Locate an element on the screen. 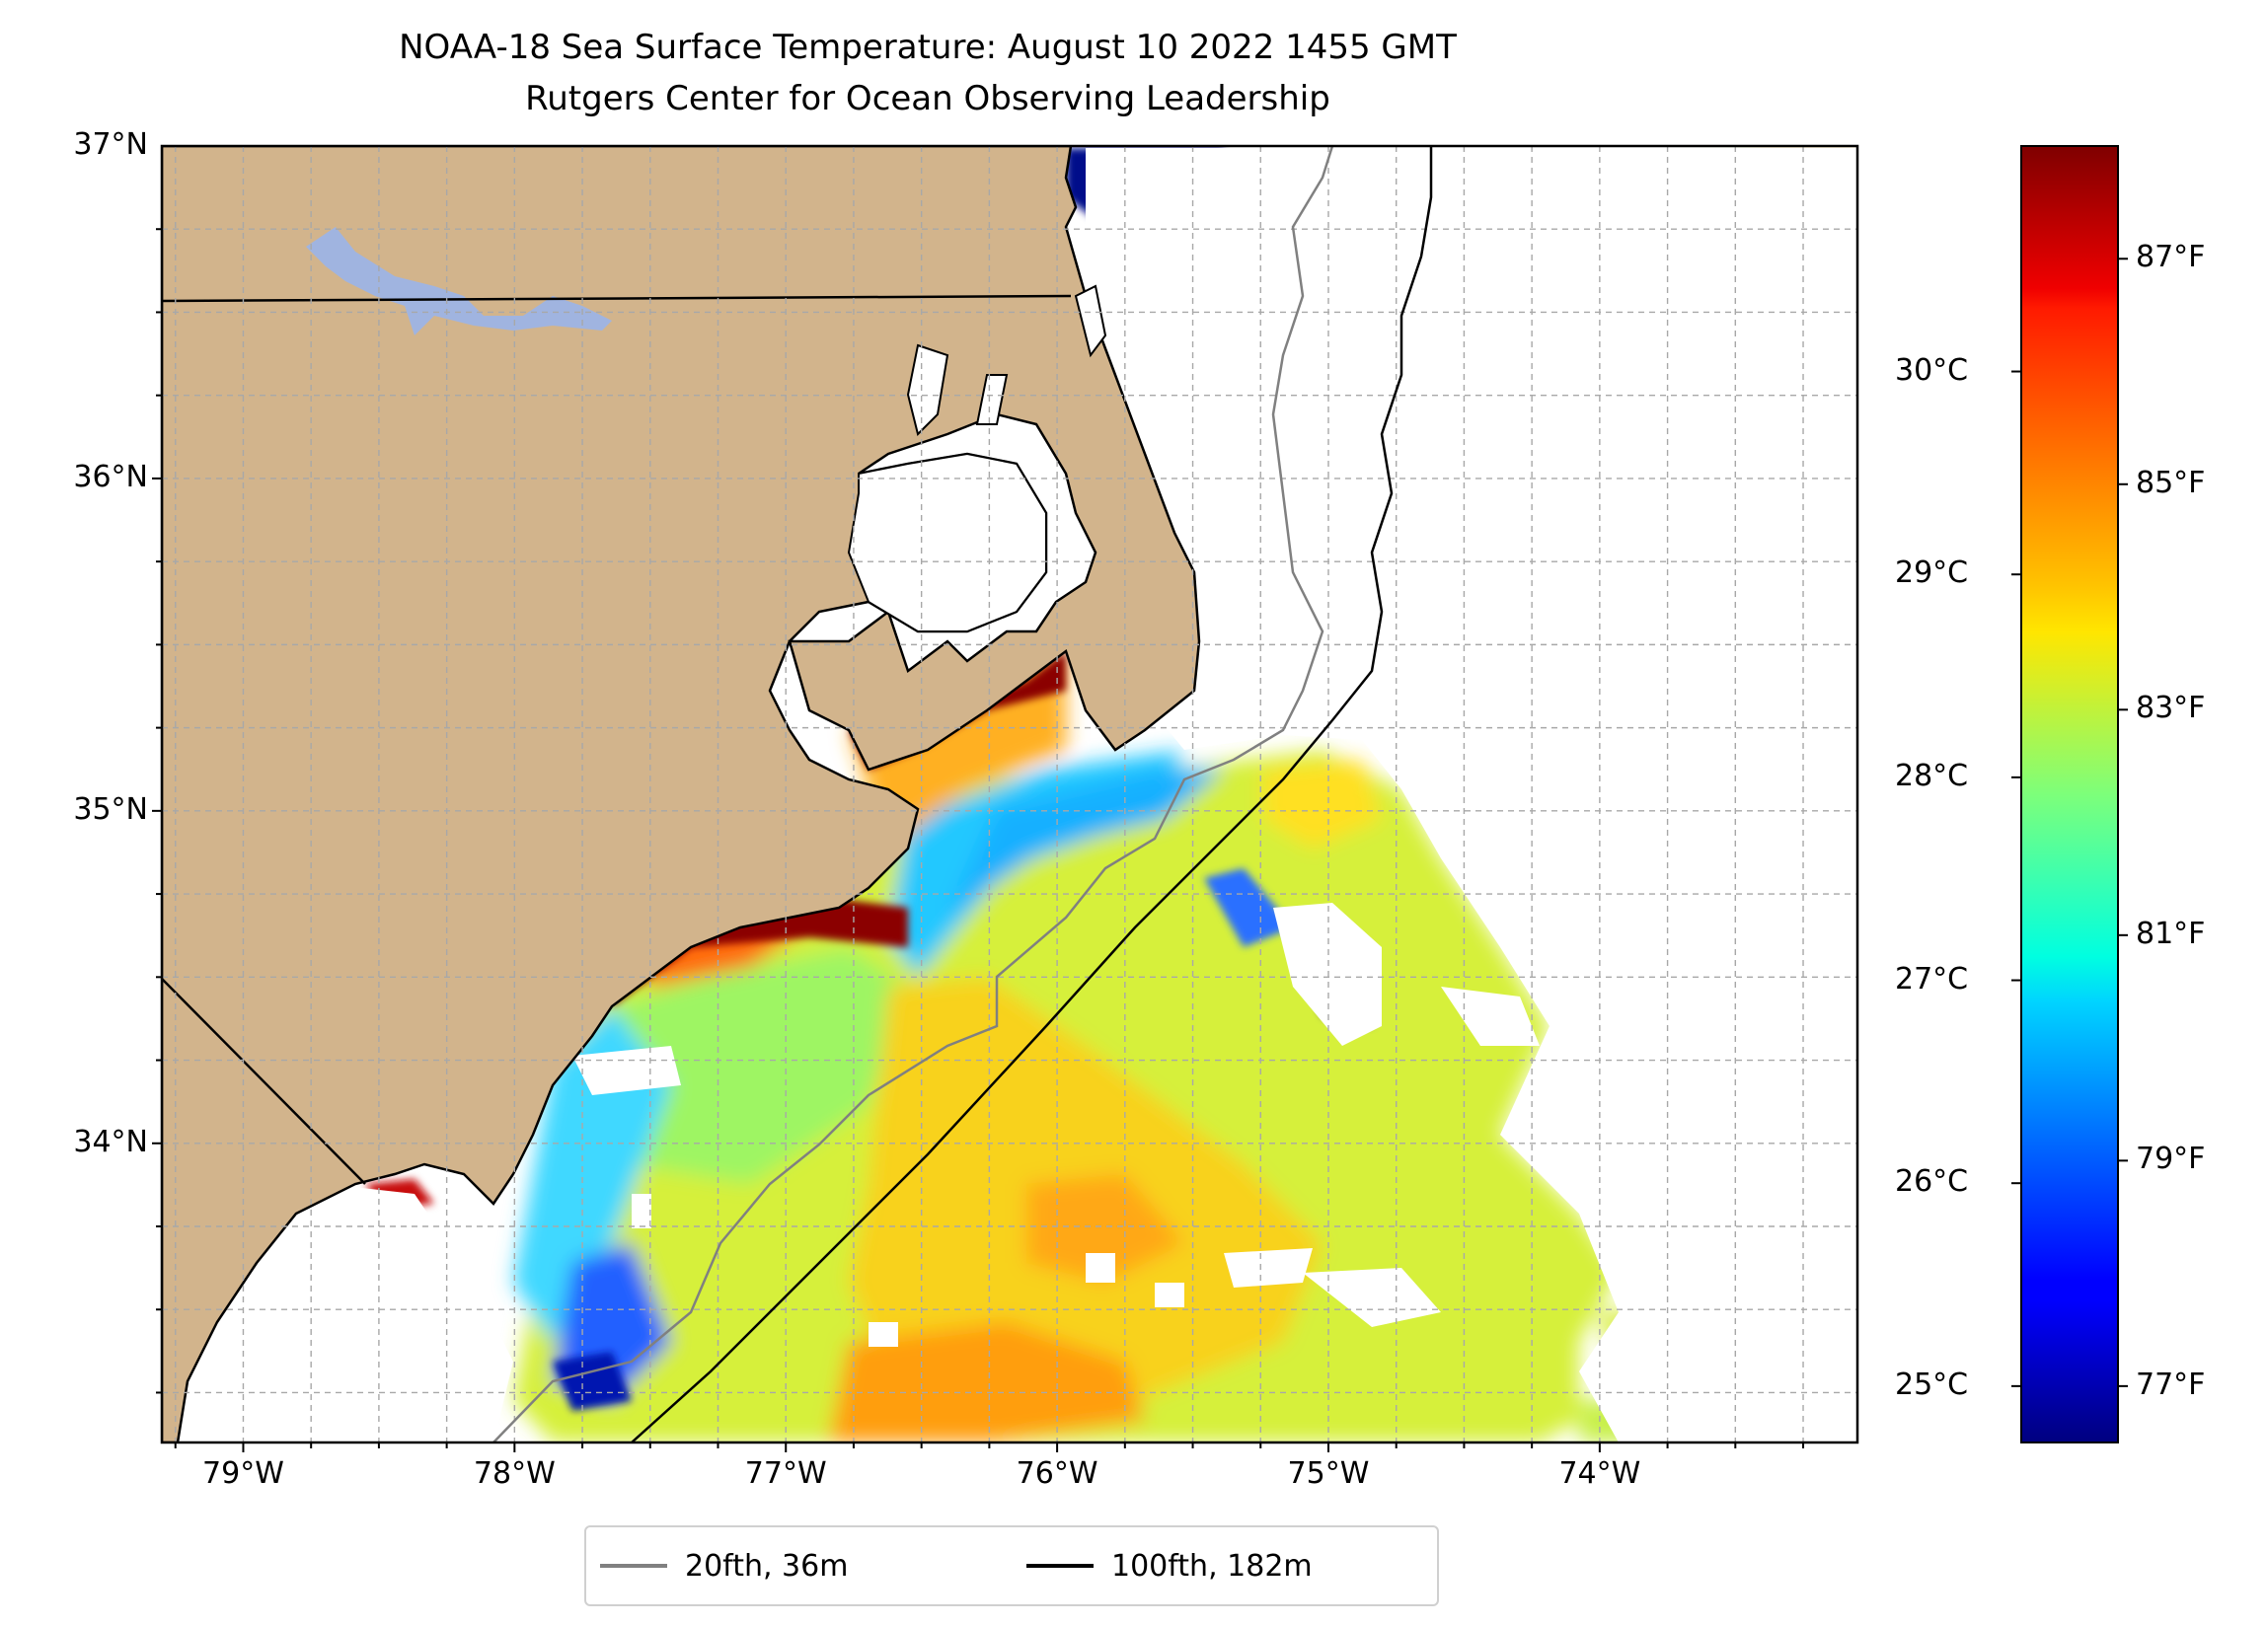 The width and height of the screenshot is (2268, 1626). x-tick-label: 79°W is located at coordinates (243, 1473).